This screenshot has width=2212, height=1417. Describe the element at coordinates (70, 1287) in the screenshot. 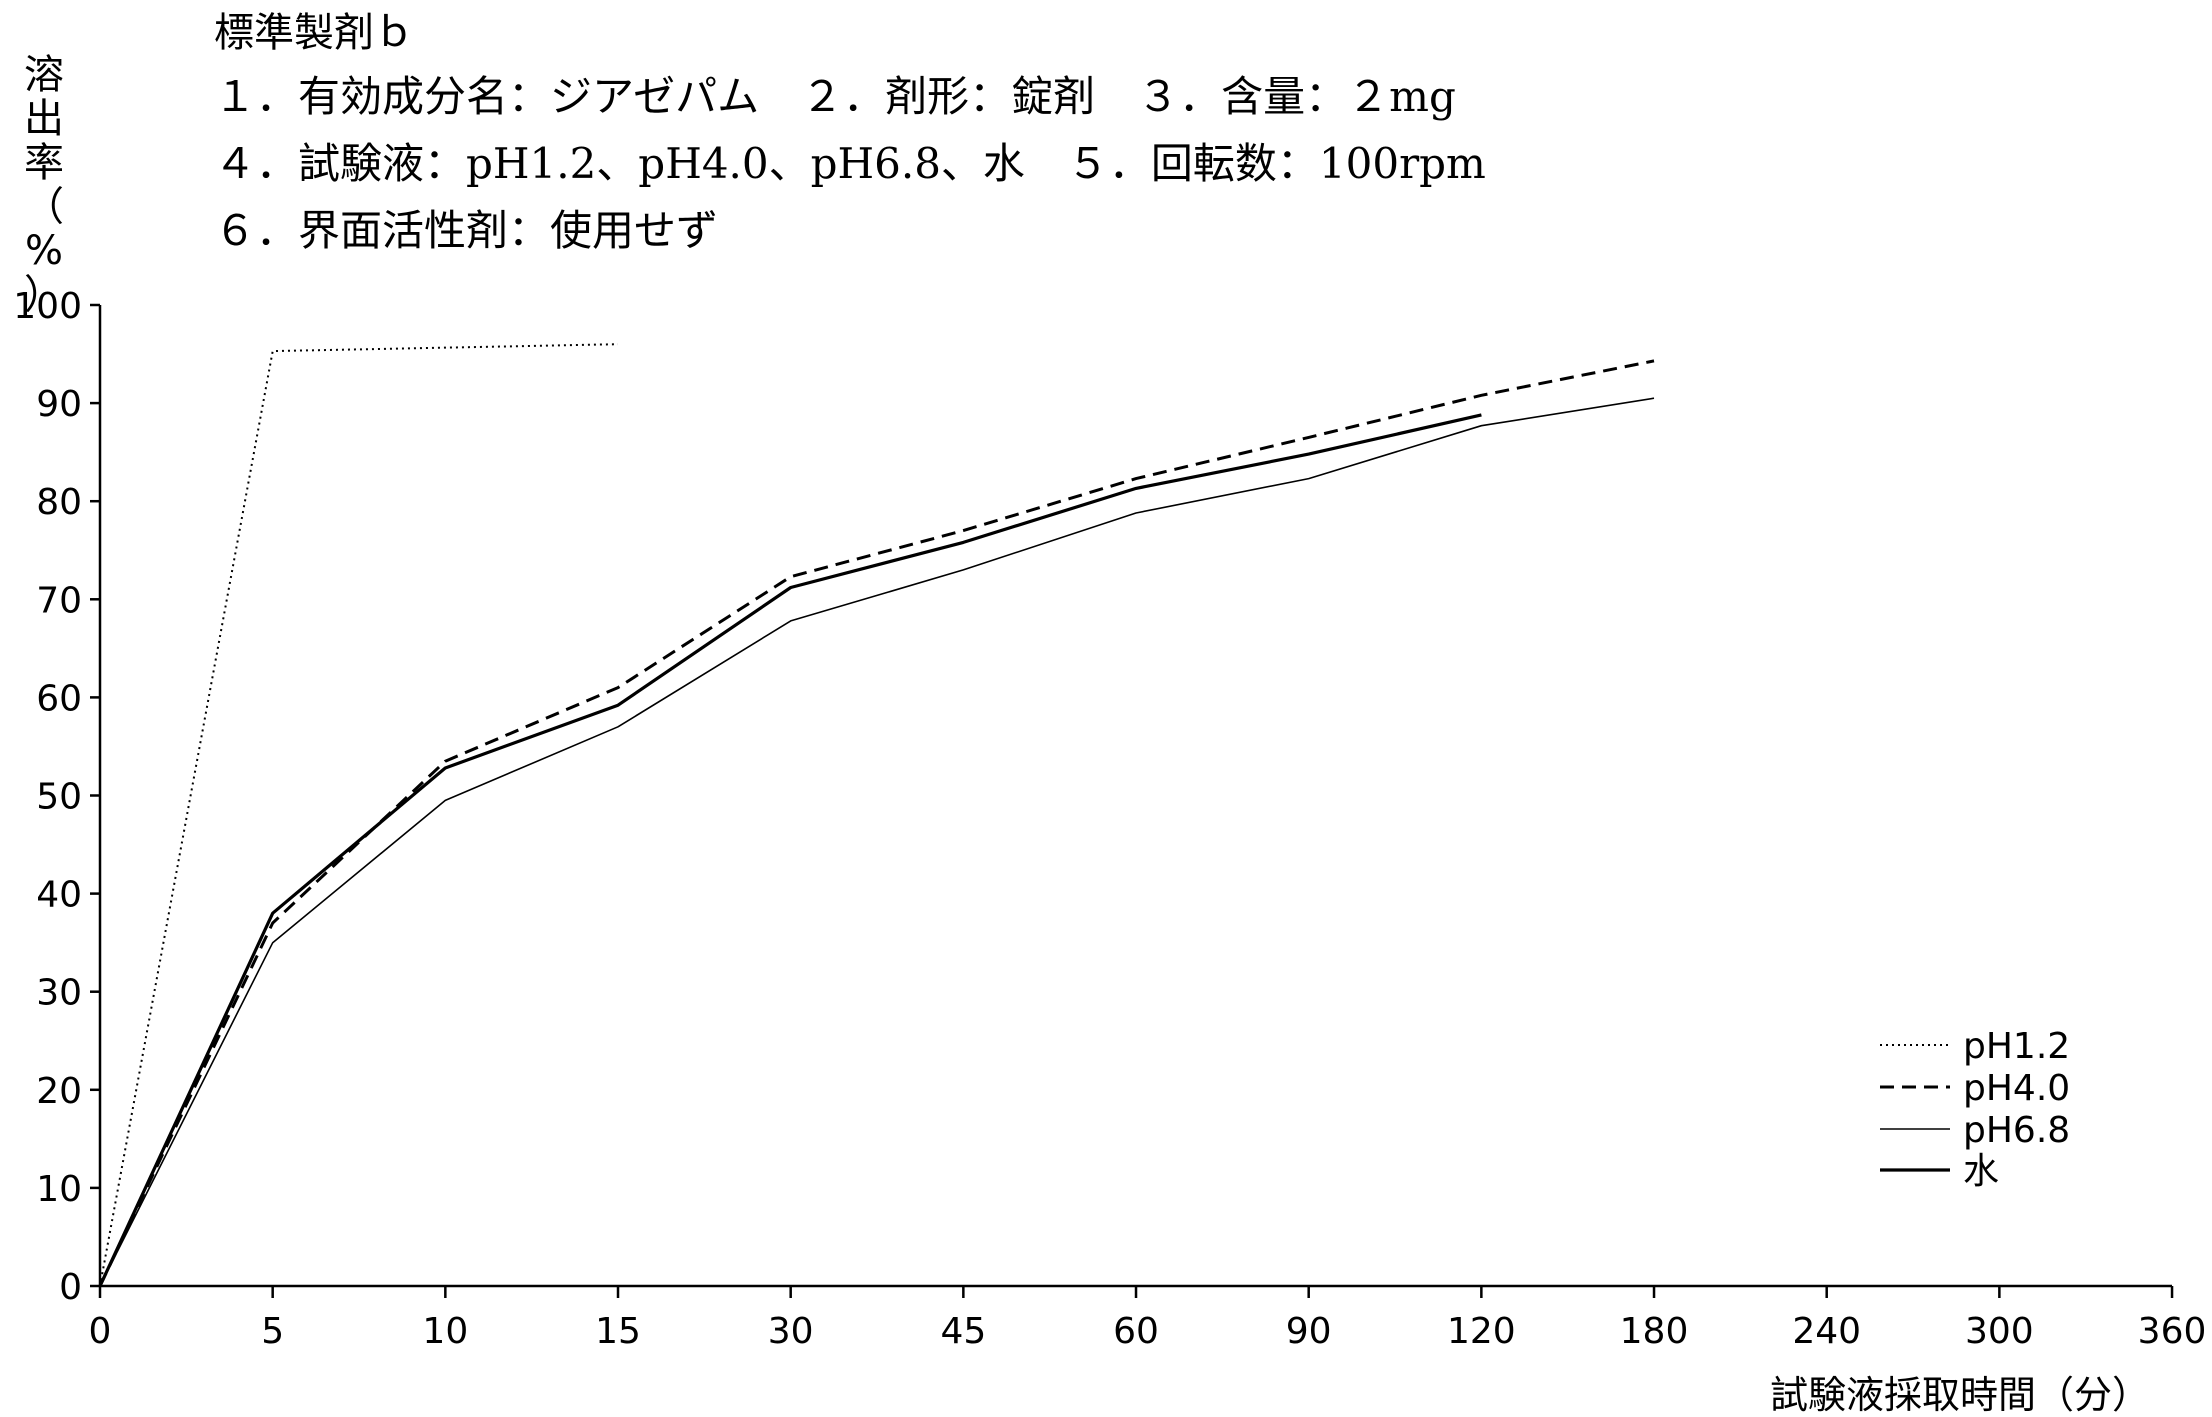

I see `y-tick-label: 0` at that location.